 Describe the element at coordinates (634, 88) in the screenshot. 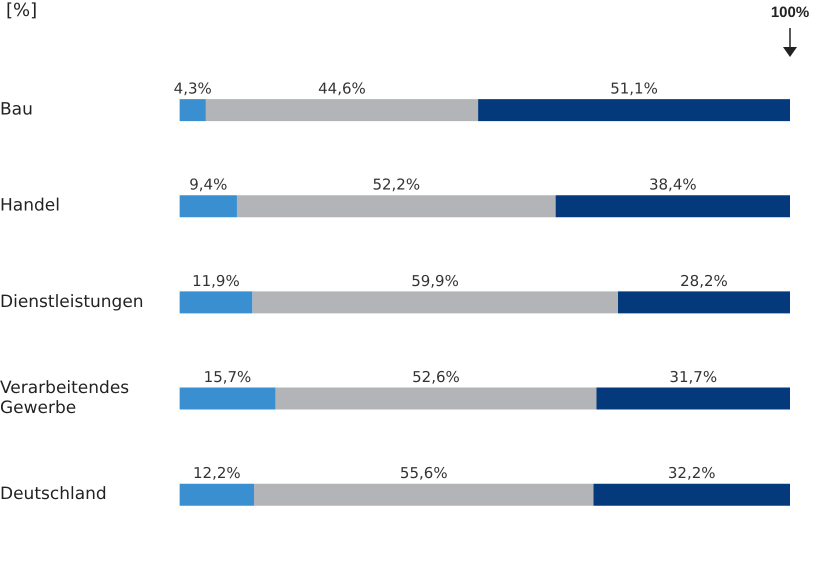

I see `data-label: 51,1%` at that location.